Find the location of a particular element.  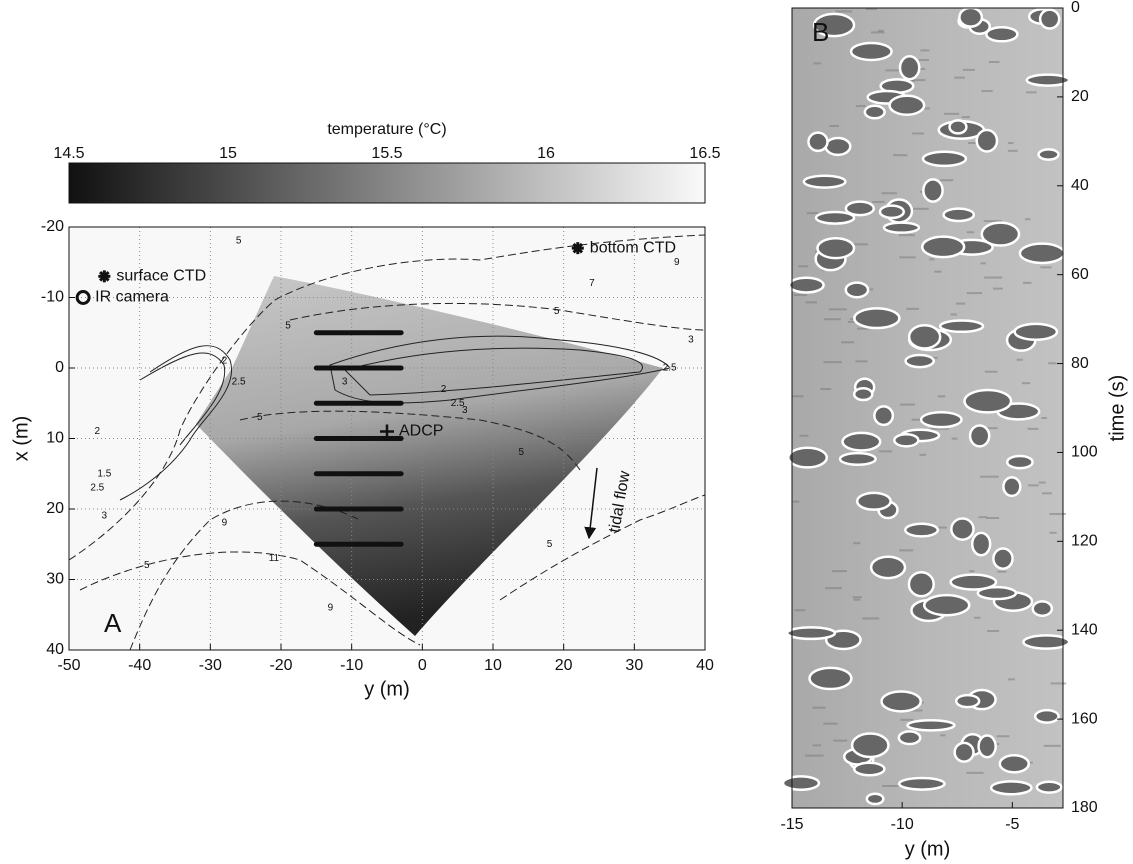

contour-label: 5 is located at coordinates (260, 417).